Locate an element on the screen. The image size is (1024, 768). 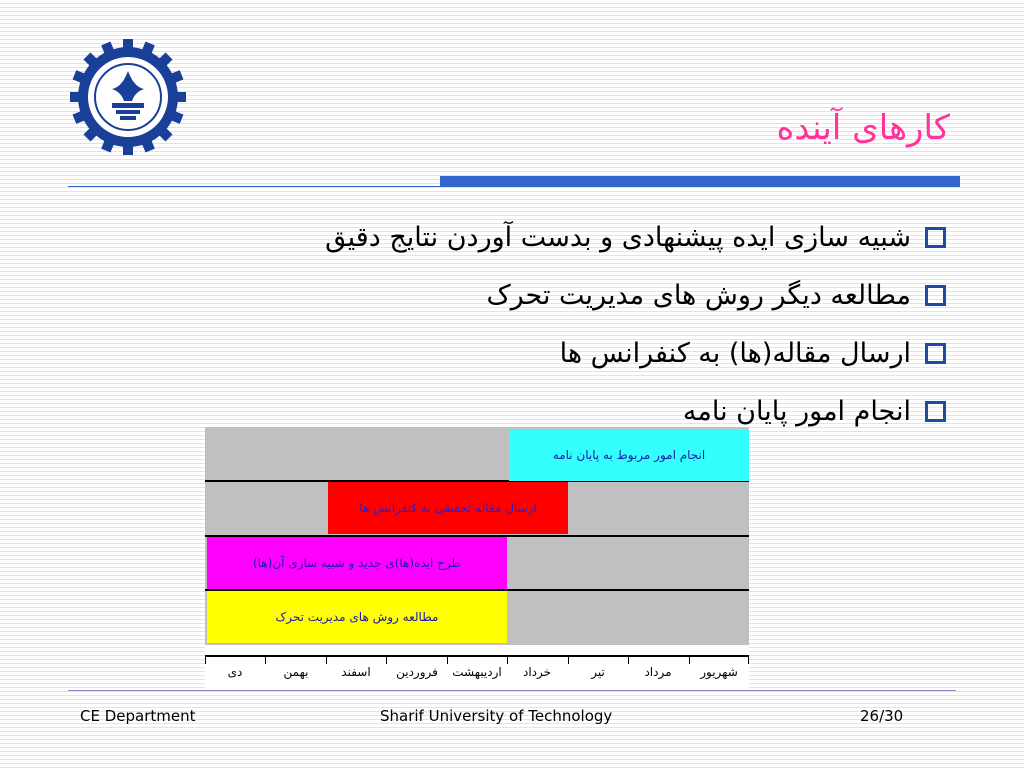
gantt-month-label: دی is located at coordinates (235, 672).